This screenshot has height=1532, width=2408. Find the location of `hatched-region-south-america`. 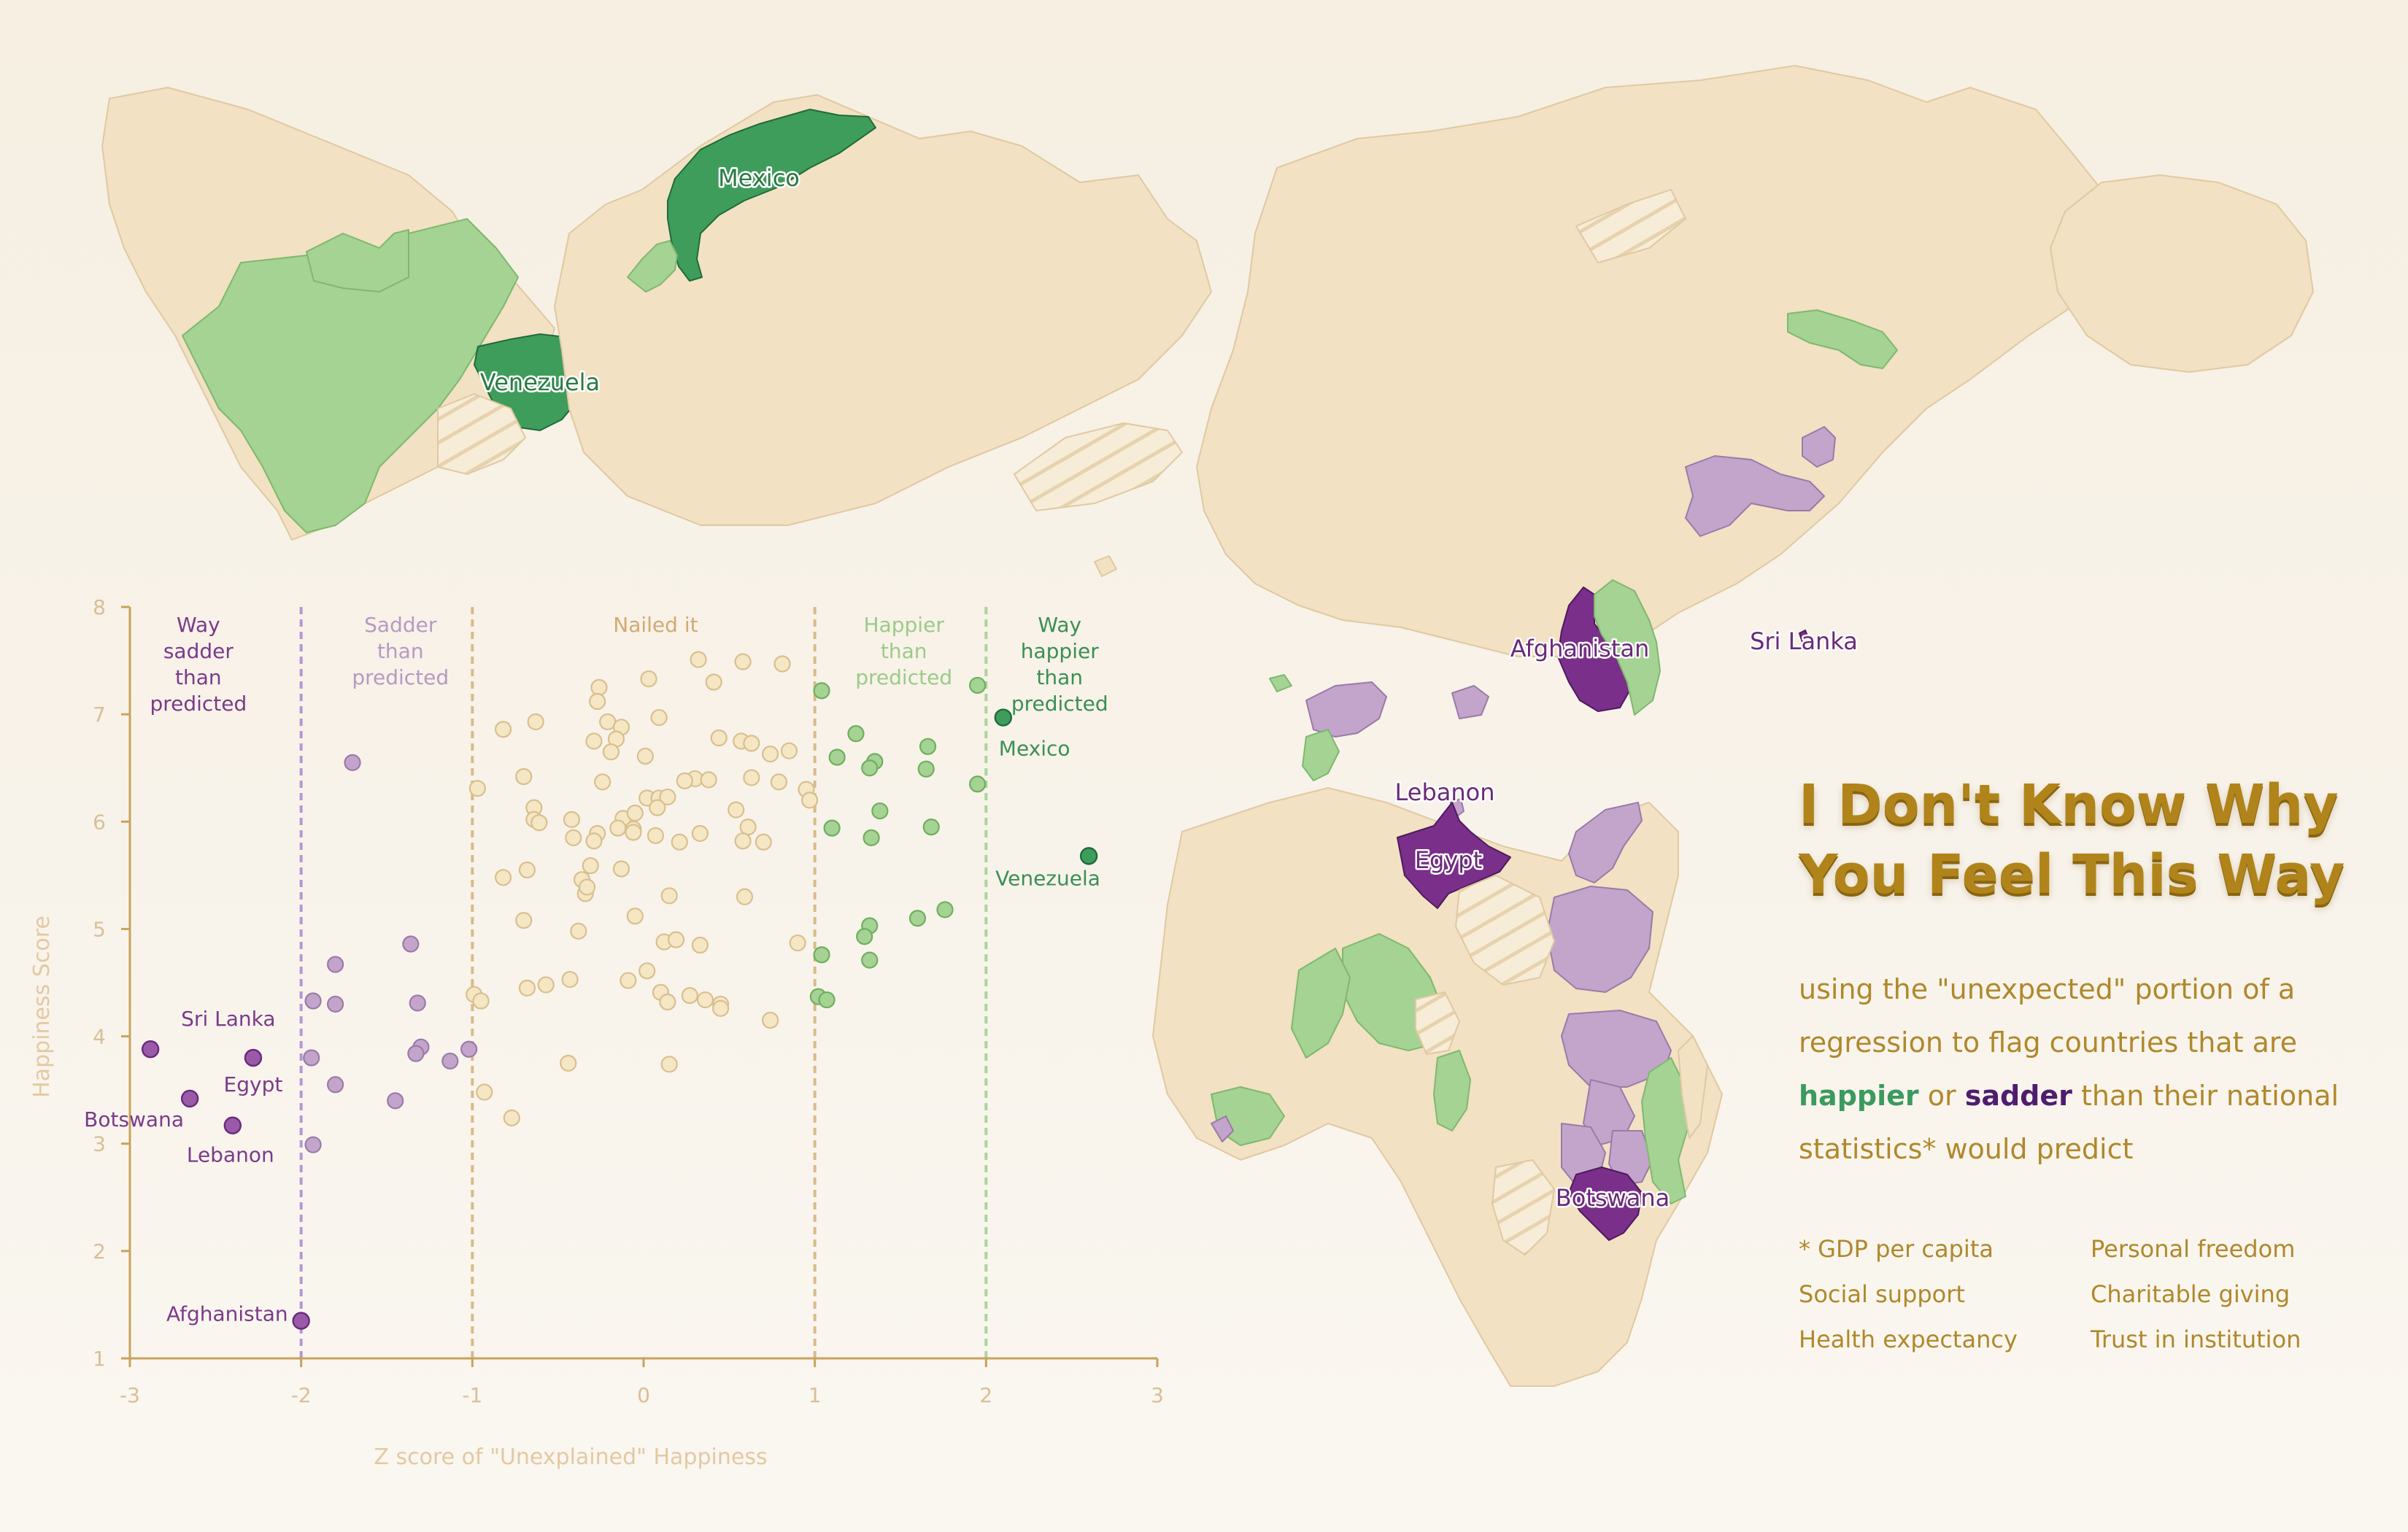

hatched-region-south-america is located at coordinates (481, 434).